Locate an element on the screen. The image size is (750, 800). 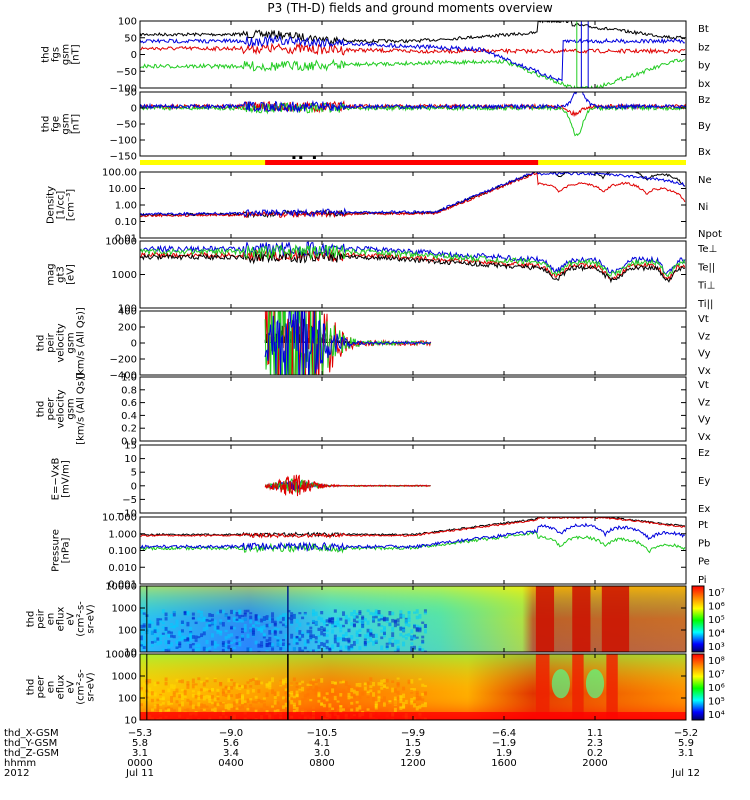
panel-frame is located at coordinates (413, 54).